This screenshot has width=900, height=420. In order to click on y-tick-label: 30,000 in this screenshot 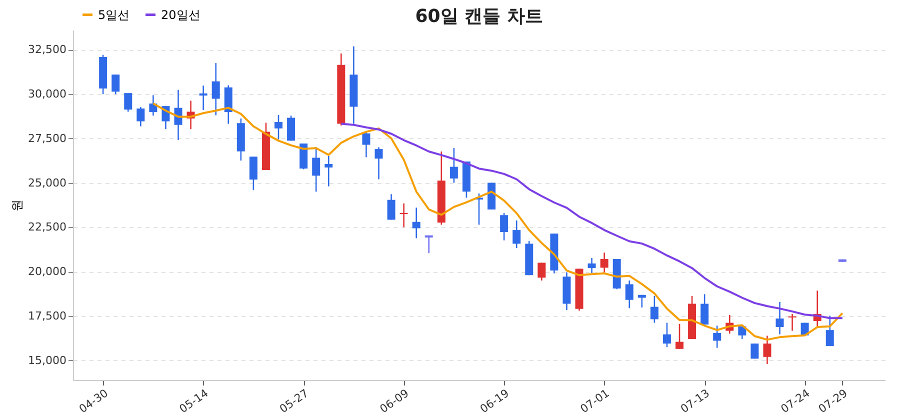, I will do `click(47, 93)`.